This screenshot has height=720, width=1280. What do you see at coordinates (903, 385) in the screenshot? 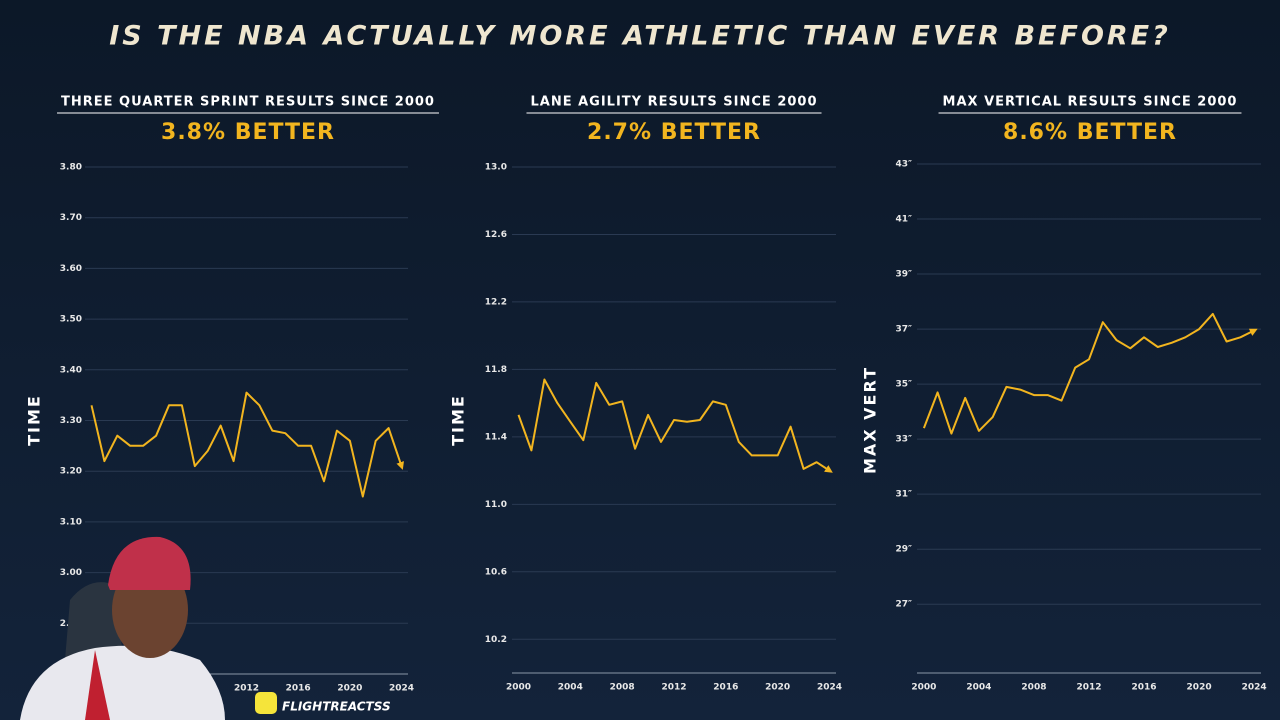
I see `y-tick-label: 35″` at bounding box center [903, 385].